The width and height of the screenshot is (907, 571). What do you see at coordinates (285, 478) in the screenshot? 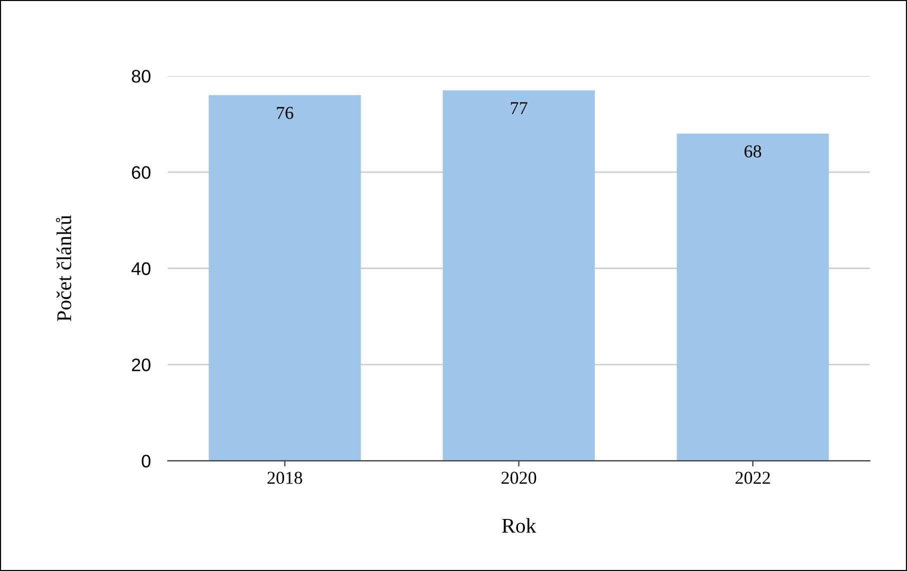
I see `x-tick-label: 2018` at bounding box center [285, 478].